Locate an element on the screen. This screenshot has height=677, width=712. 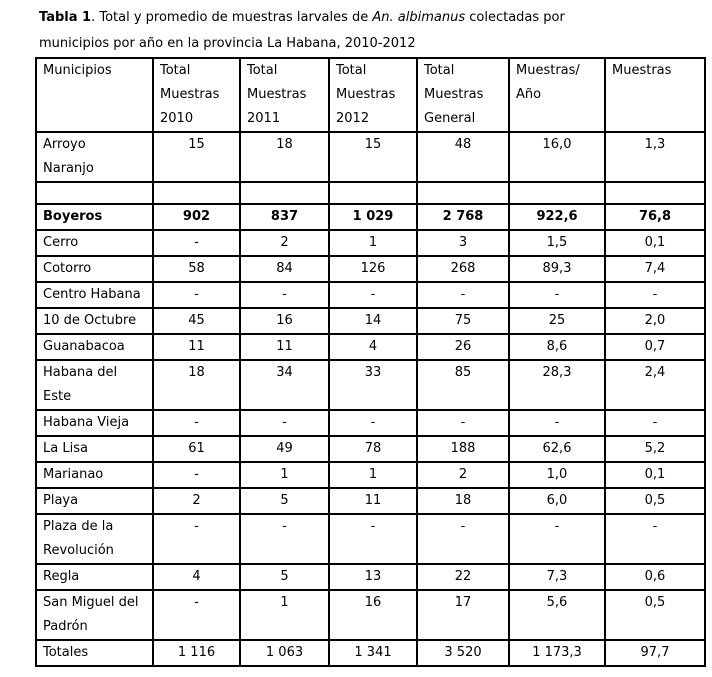
caption-label: Tabla 1 is located at coordinates (65, 17).